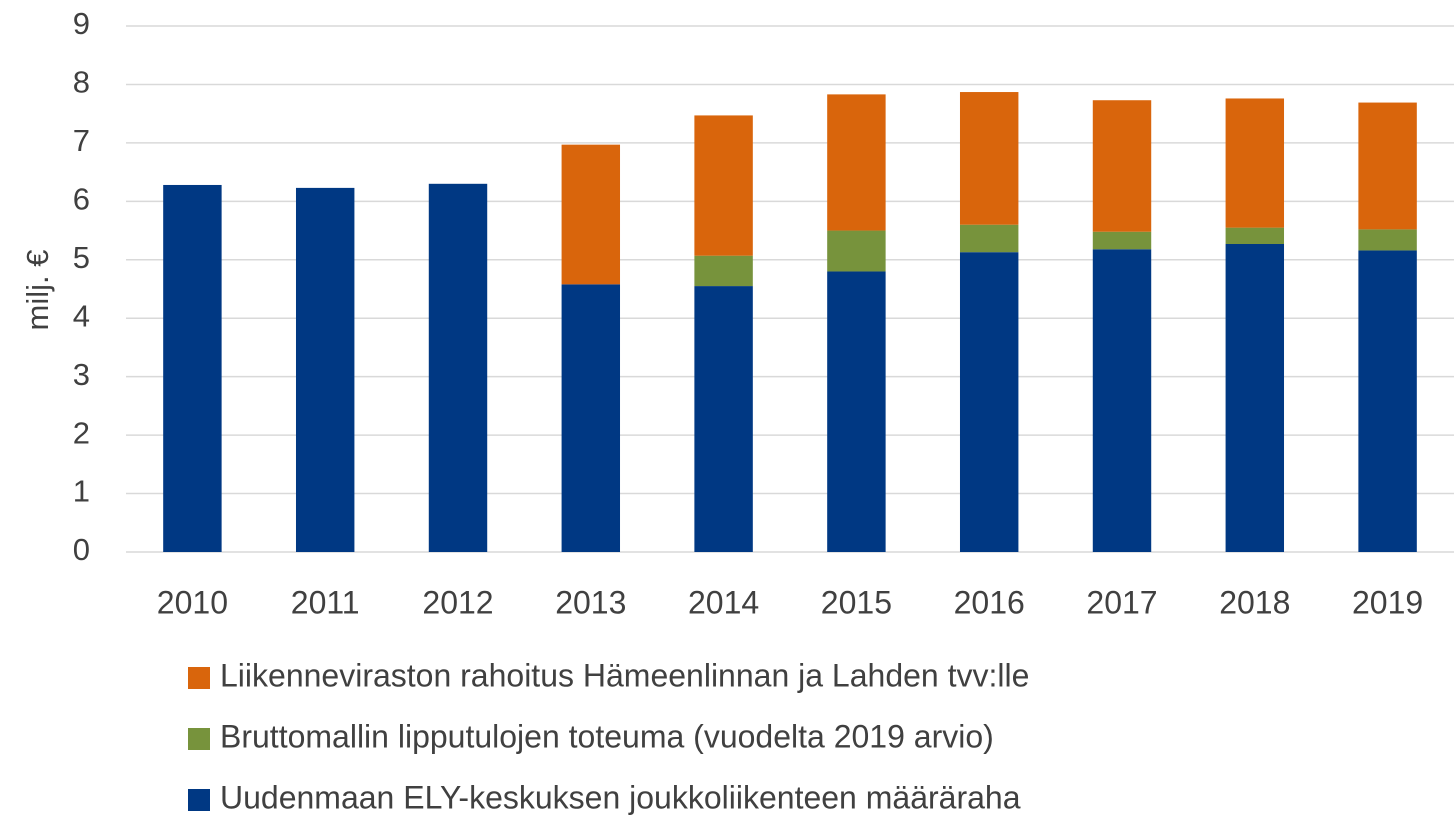 This screenshot has width=1454, height=823. Describe the element at coordinates (81, 199) in the screenshot. I see `y-tick-label: 6` at that location.